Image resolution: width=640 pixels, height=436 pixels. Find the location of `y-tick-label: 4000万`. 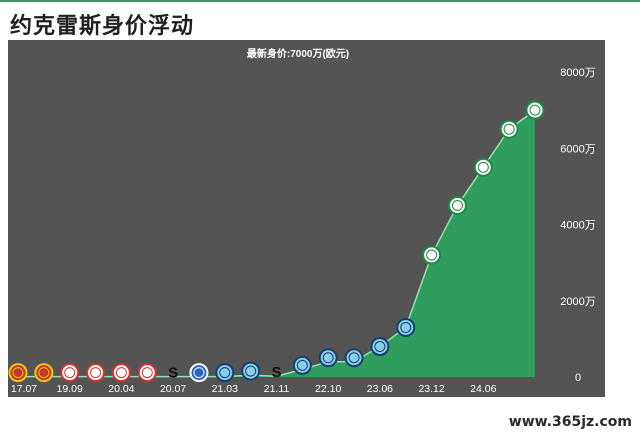

y-tick-label: 4000万 is located at coordinates (577, 226).